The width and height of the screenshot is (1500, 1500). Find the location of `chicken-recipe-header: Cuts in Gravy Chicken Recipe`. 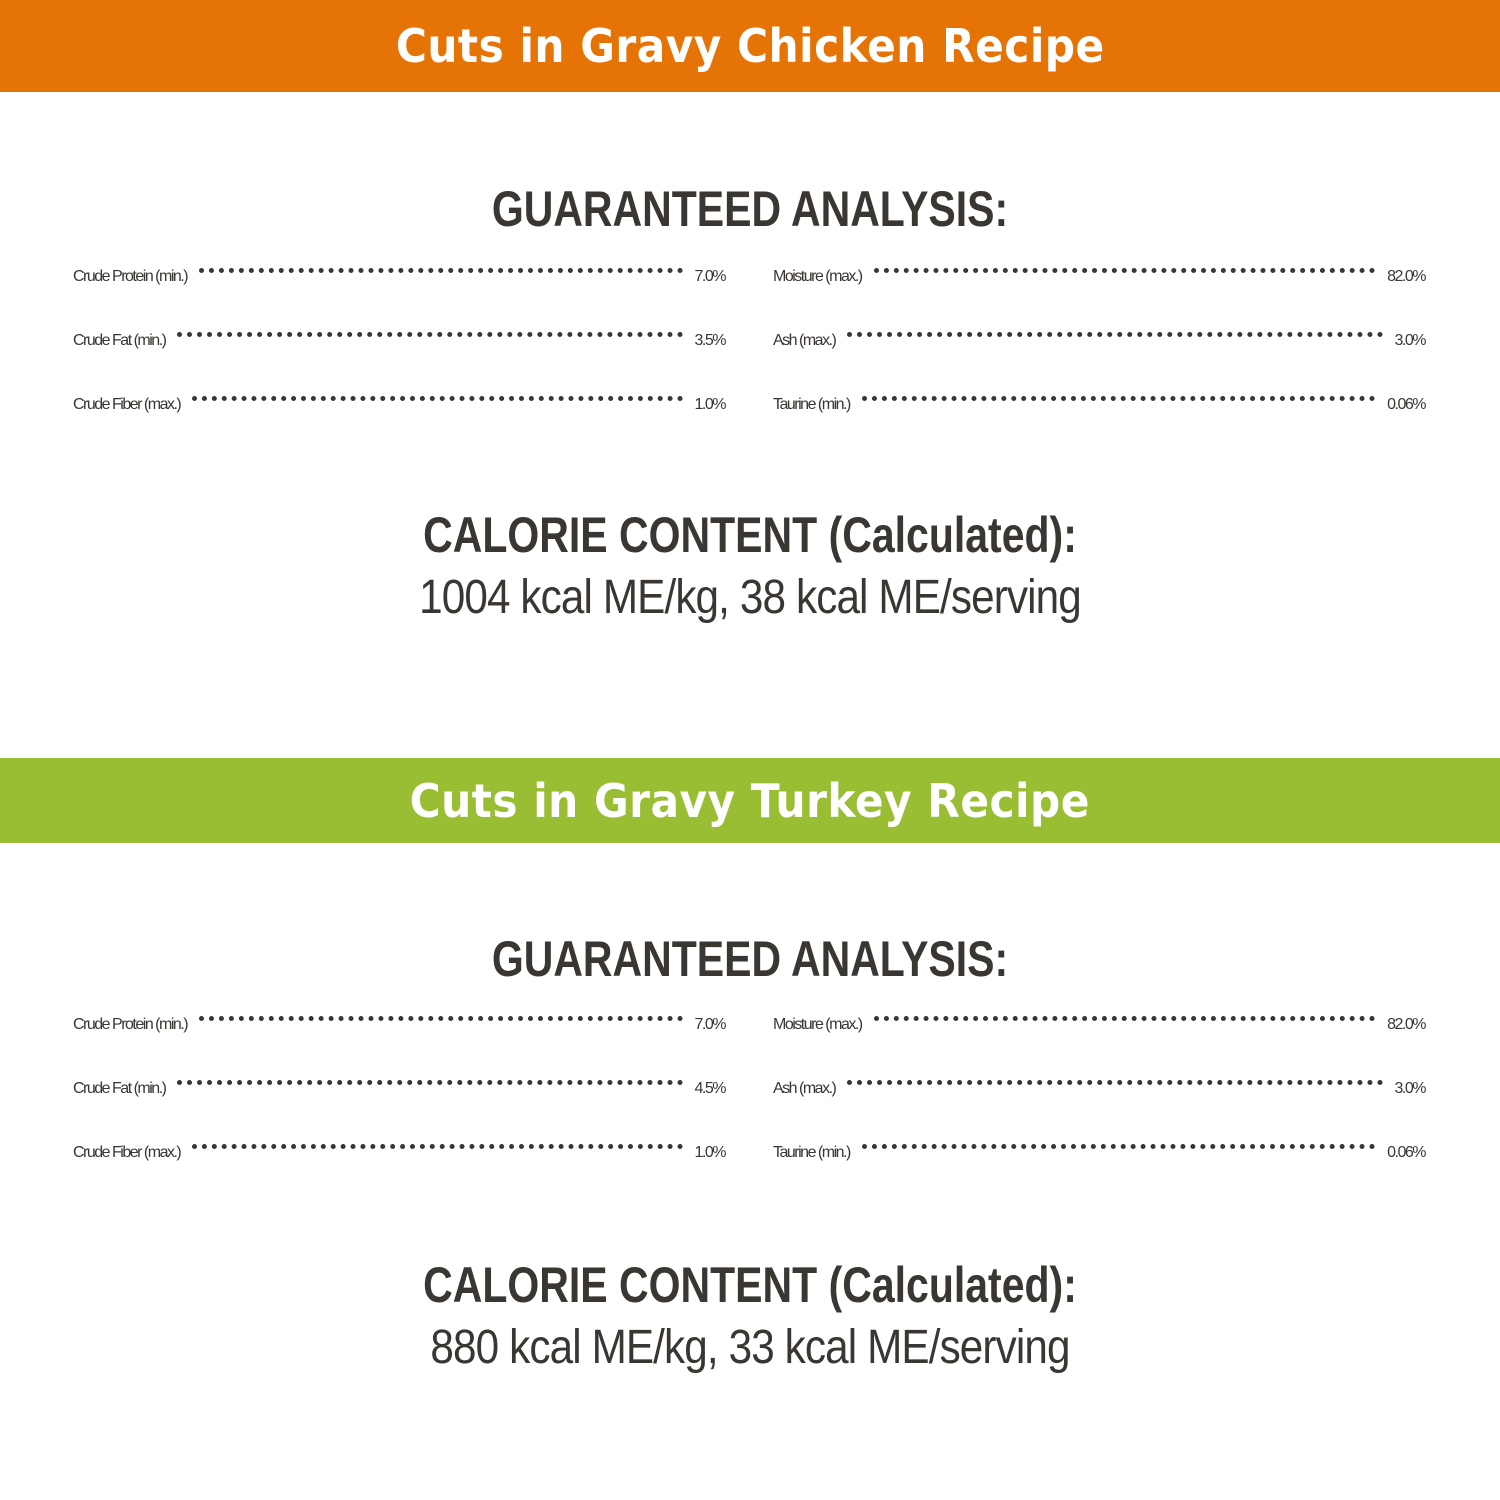

chicken-recipe-header: Cuts in Gravy Chicken Recipe is located at coordinates (750, 46).